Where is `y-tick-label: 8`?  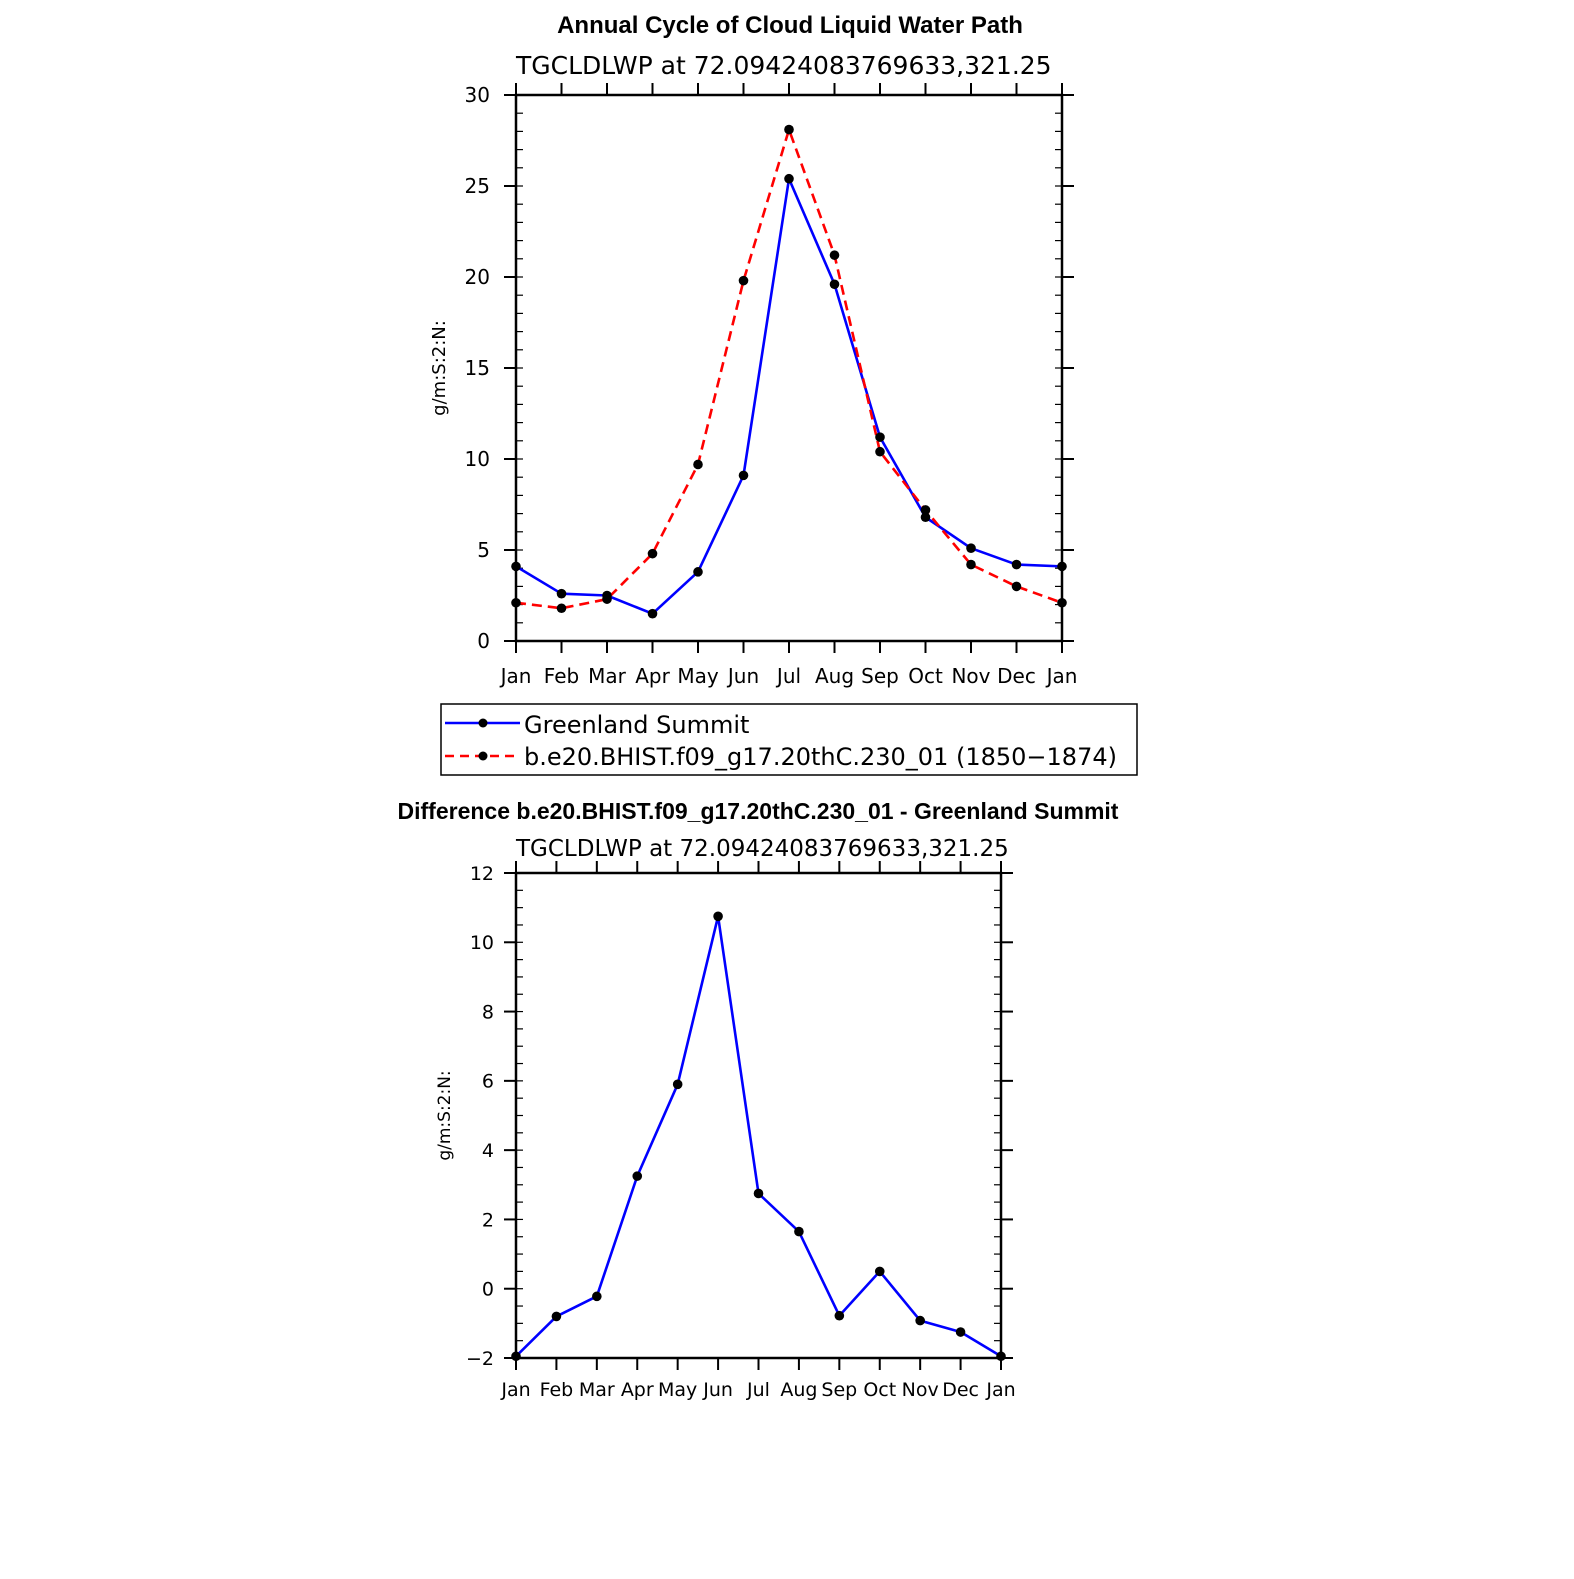
y-tick-label: 8 is located at coordinates (488, 1012).